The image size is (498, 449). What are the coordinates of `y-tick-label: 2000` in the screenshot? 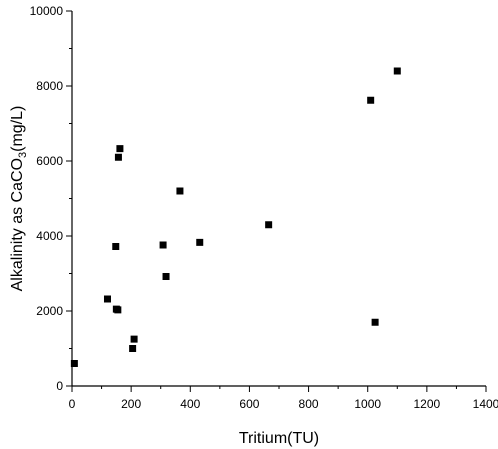 It's located at (49, 311).